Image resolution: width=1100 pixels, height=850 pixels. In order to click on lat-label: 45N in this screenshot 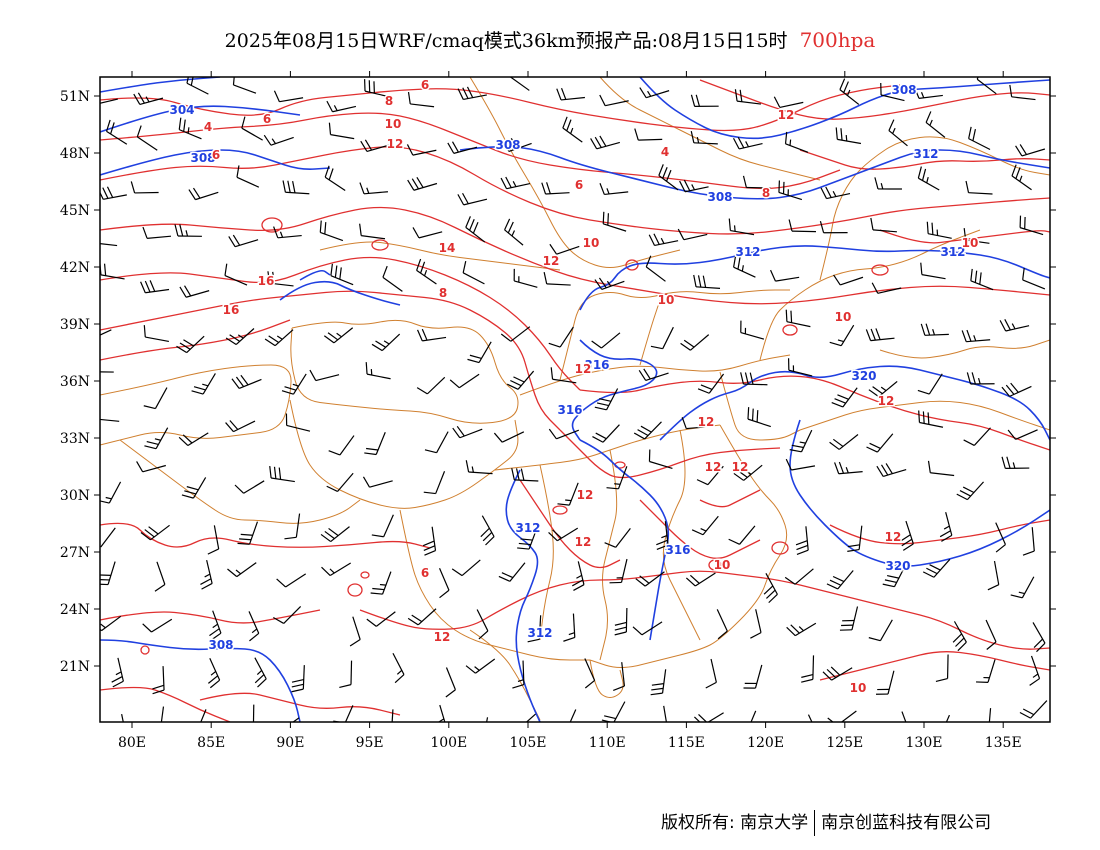, I will do `click(75, 211)`.